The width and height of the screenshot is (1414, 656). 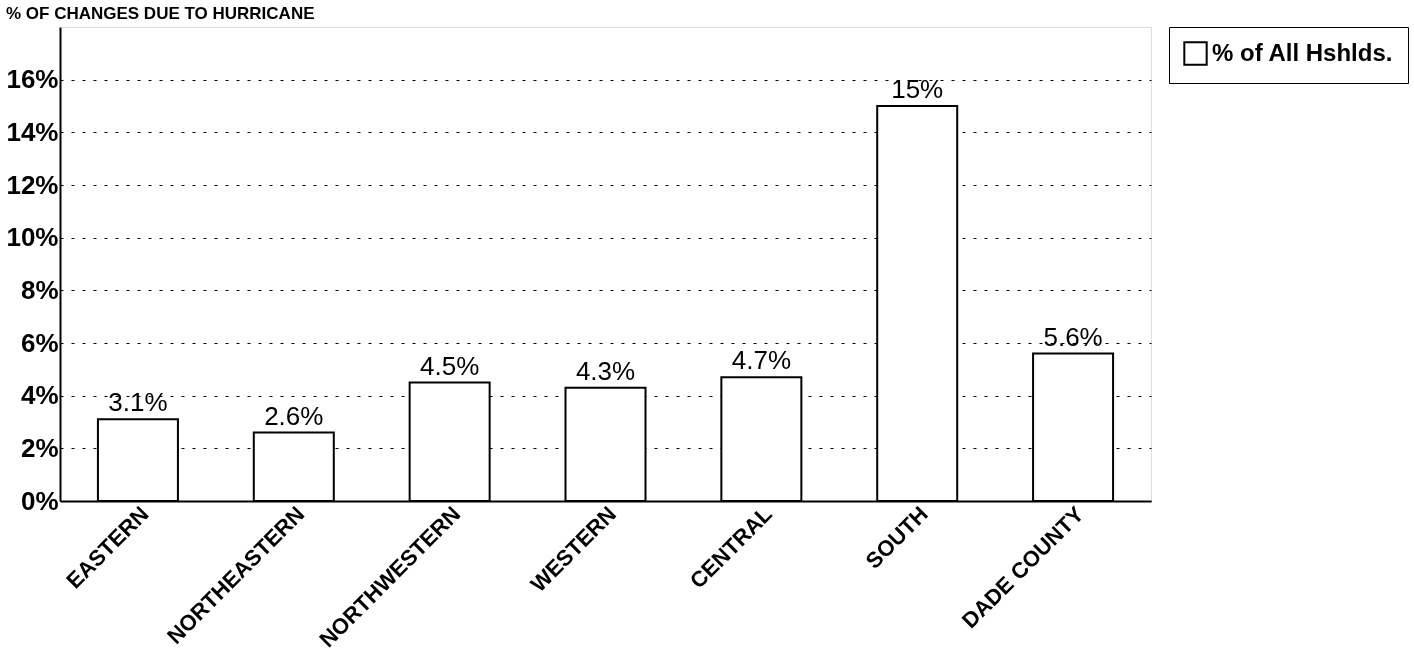 I want to click on text: 4.7%, so click(x=761, y=360).